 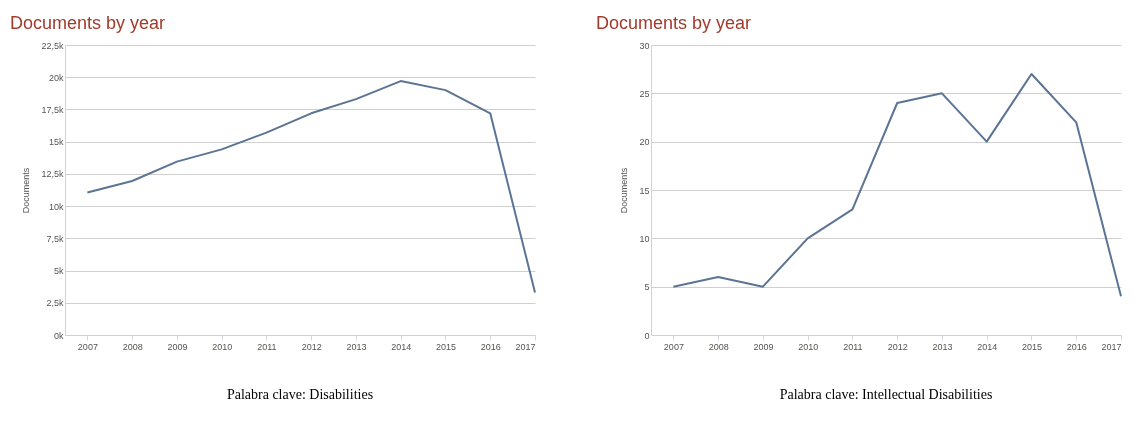 What do you see at coordinates (52, 45) in the screenshot?
I see `y-tick-label: 22,5k` at bounding box center [52, 45].